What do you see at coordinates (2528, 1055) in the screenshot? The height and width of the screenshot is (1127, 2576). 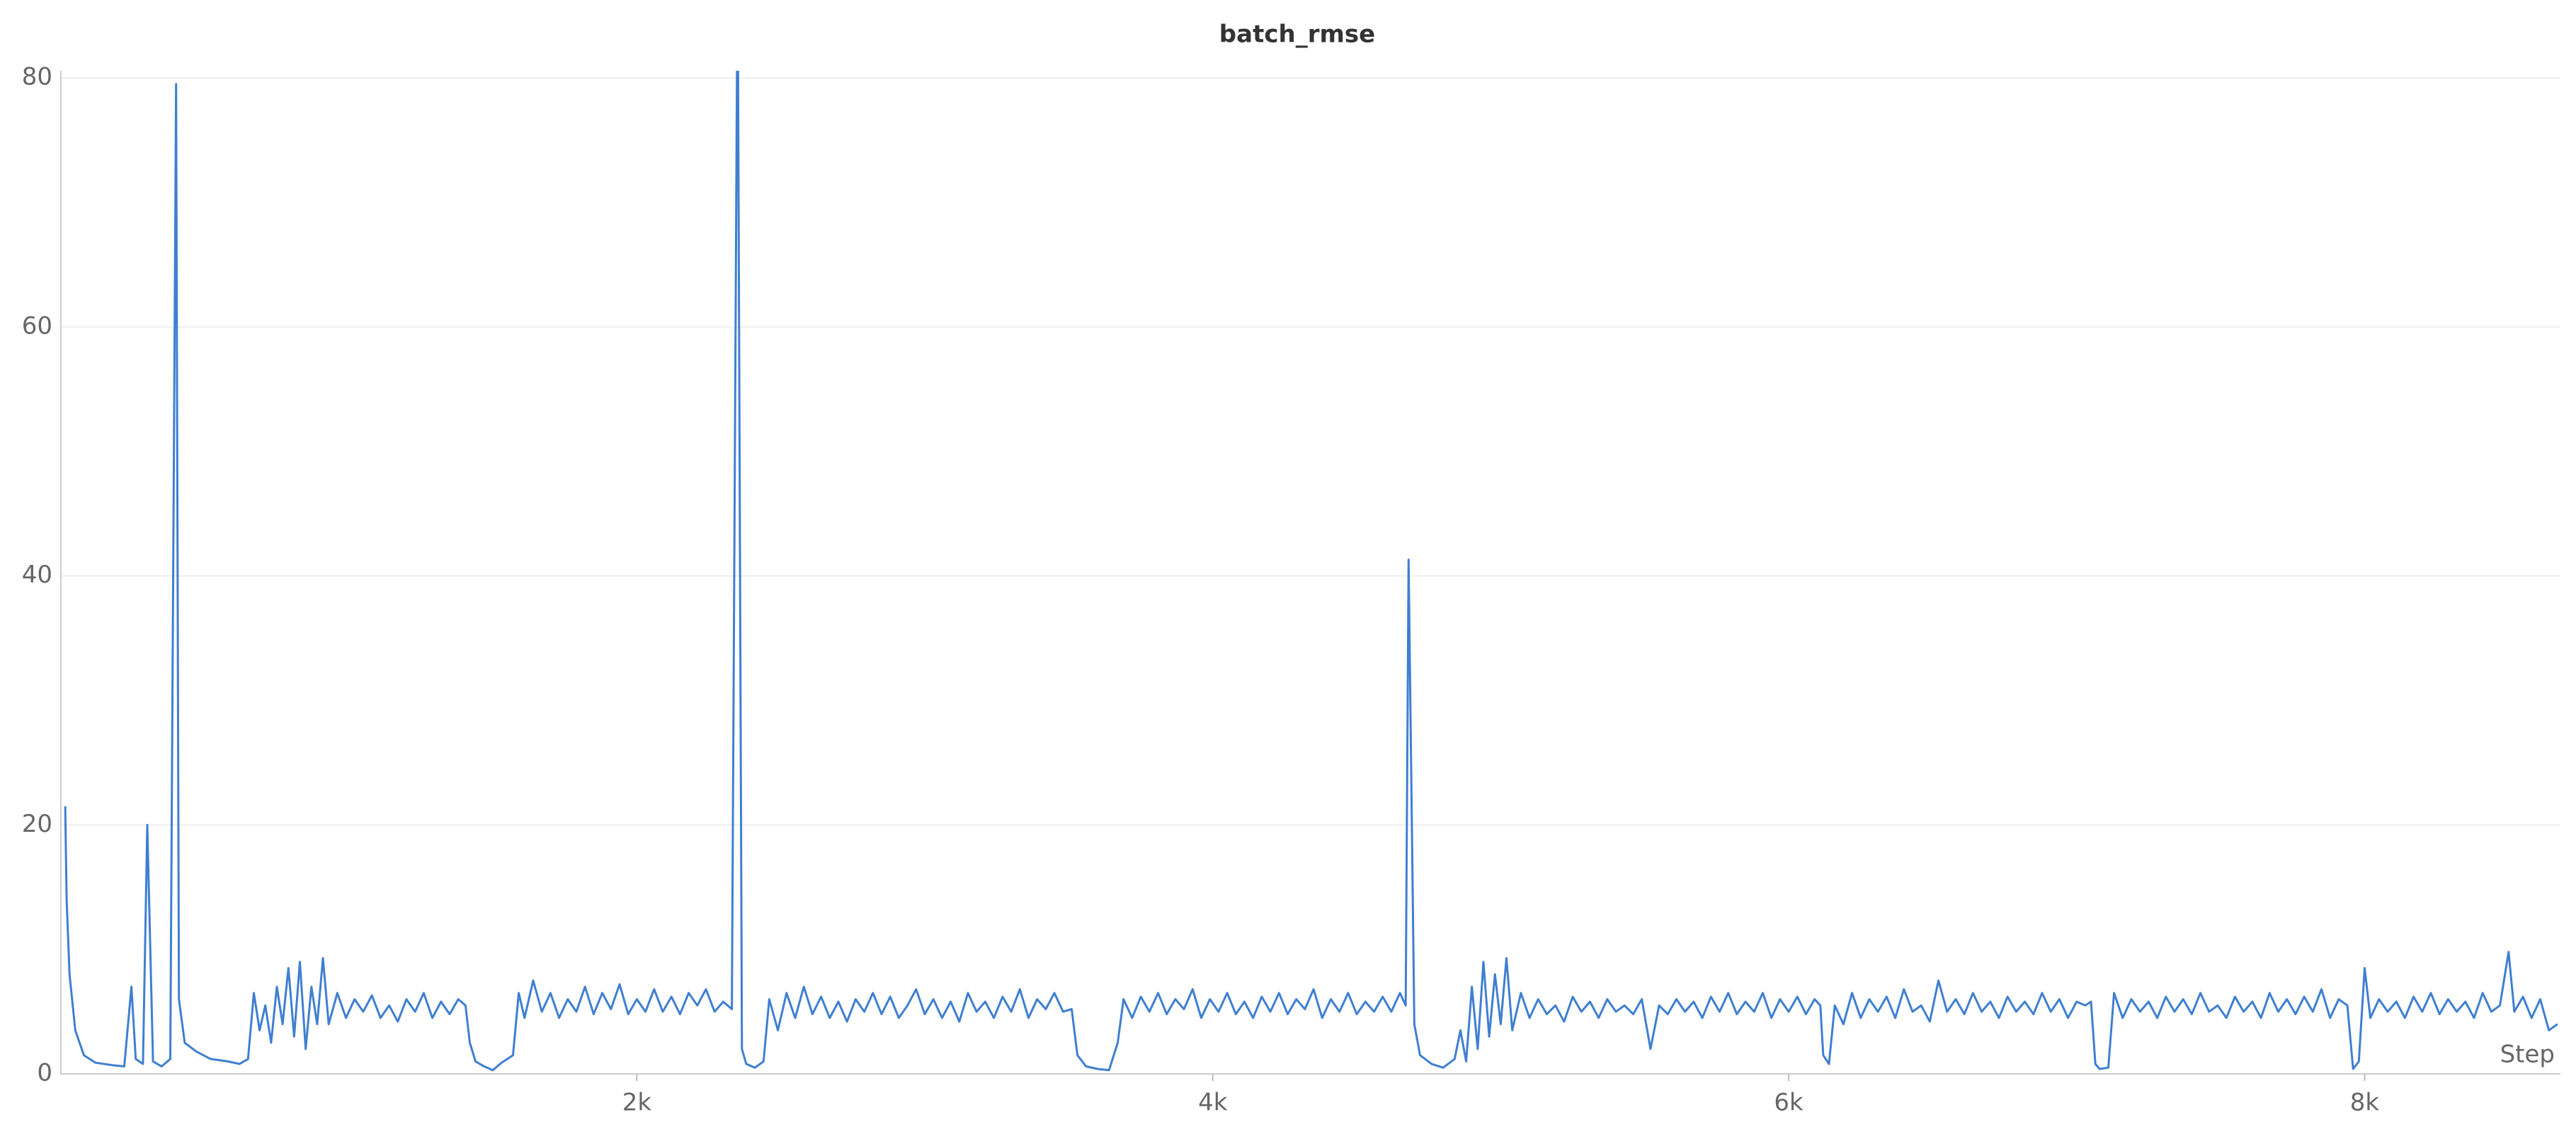 I see `x-axis-label: Step` at bounding box center [2528, 1055].